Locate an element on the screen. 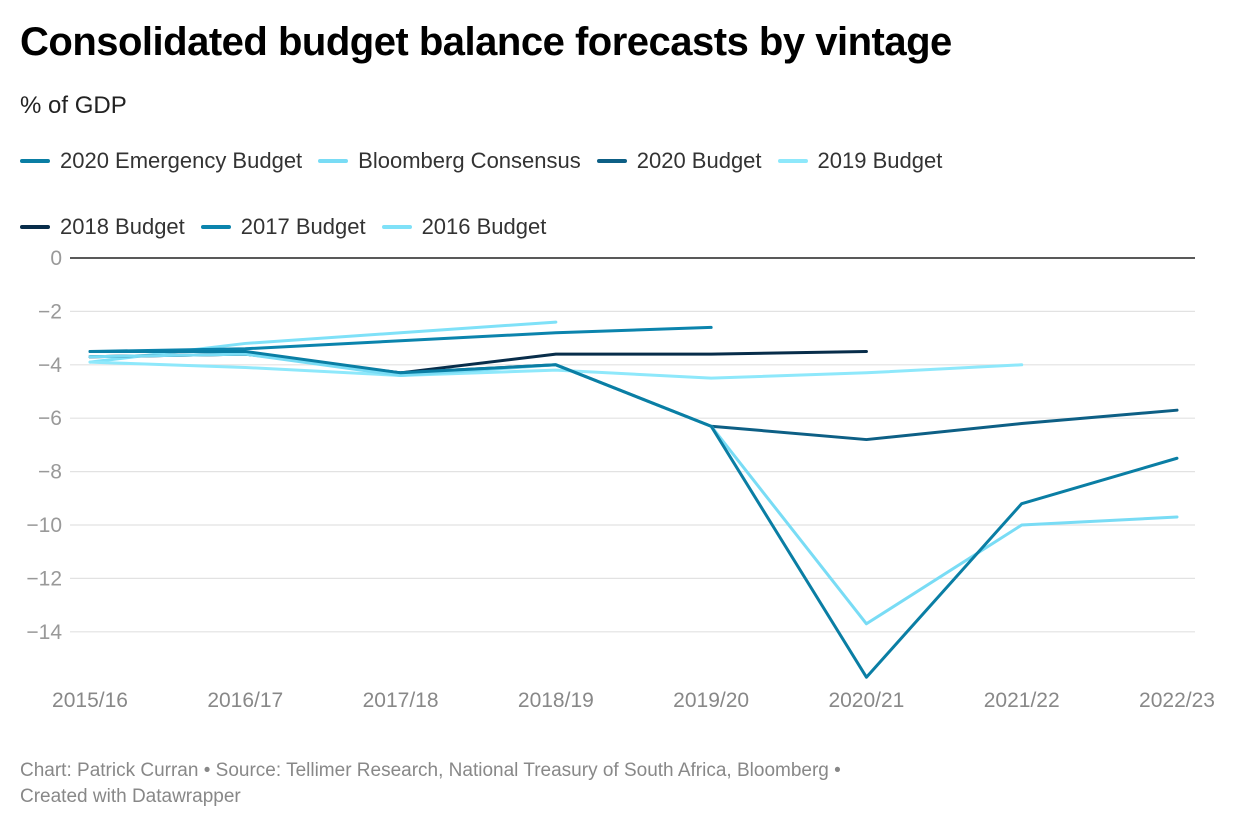 This screenshot has height=840, width=1240. legend-item: 2018 Budget is located at coordinates (102, 227).